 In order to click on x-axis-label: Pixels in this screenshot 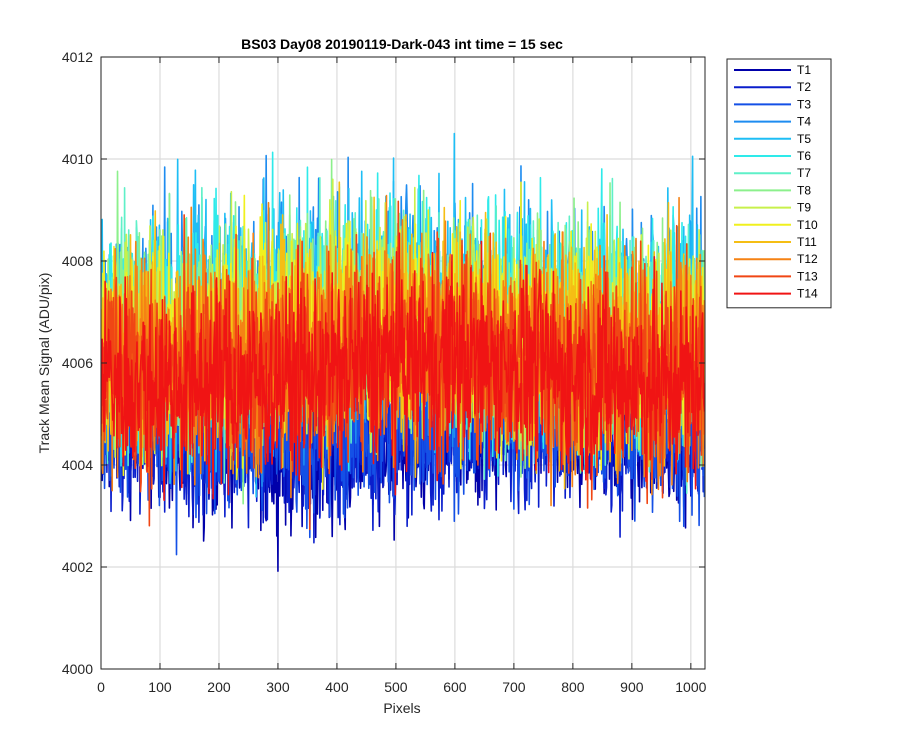, I will do `click(401, 708)`.